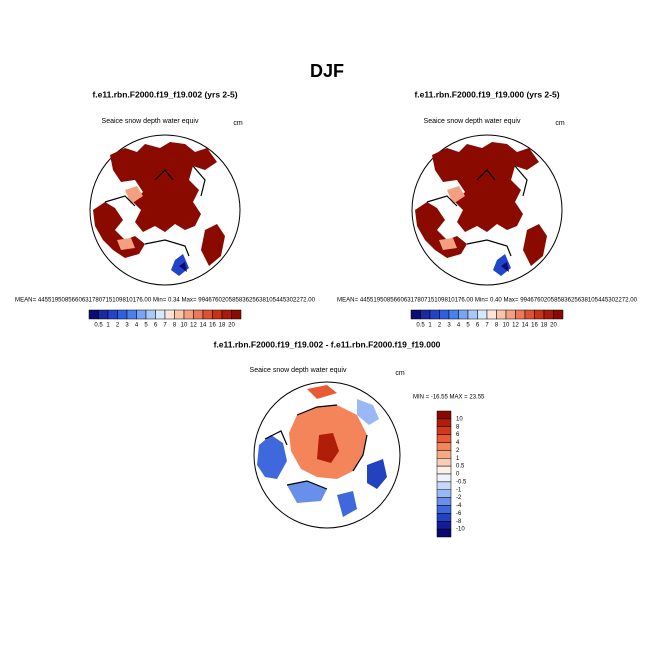 Image resolution: width=654 pixels, height=654 pixels. What do you see at coordinates (459, 498) in the screenshot?
I see `colorbar-label: -2` at bounding box center [459, 498].